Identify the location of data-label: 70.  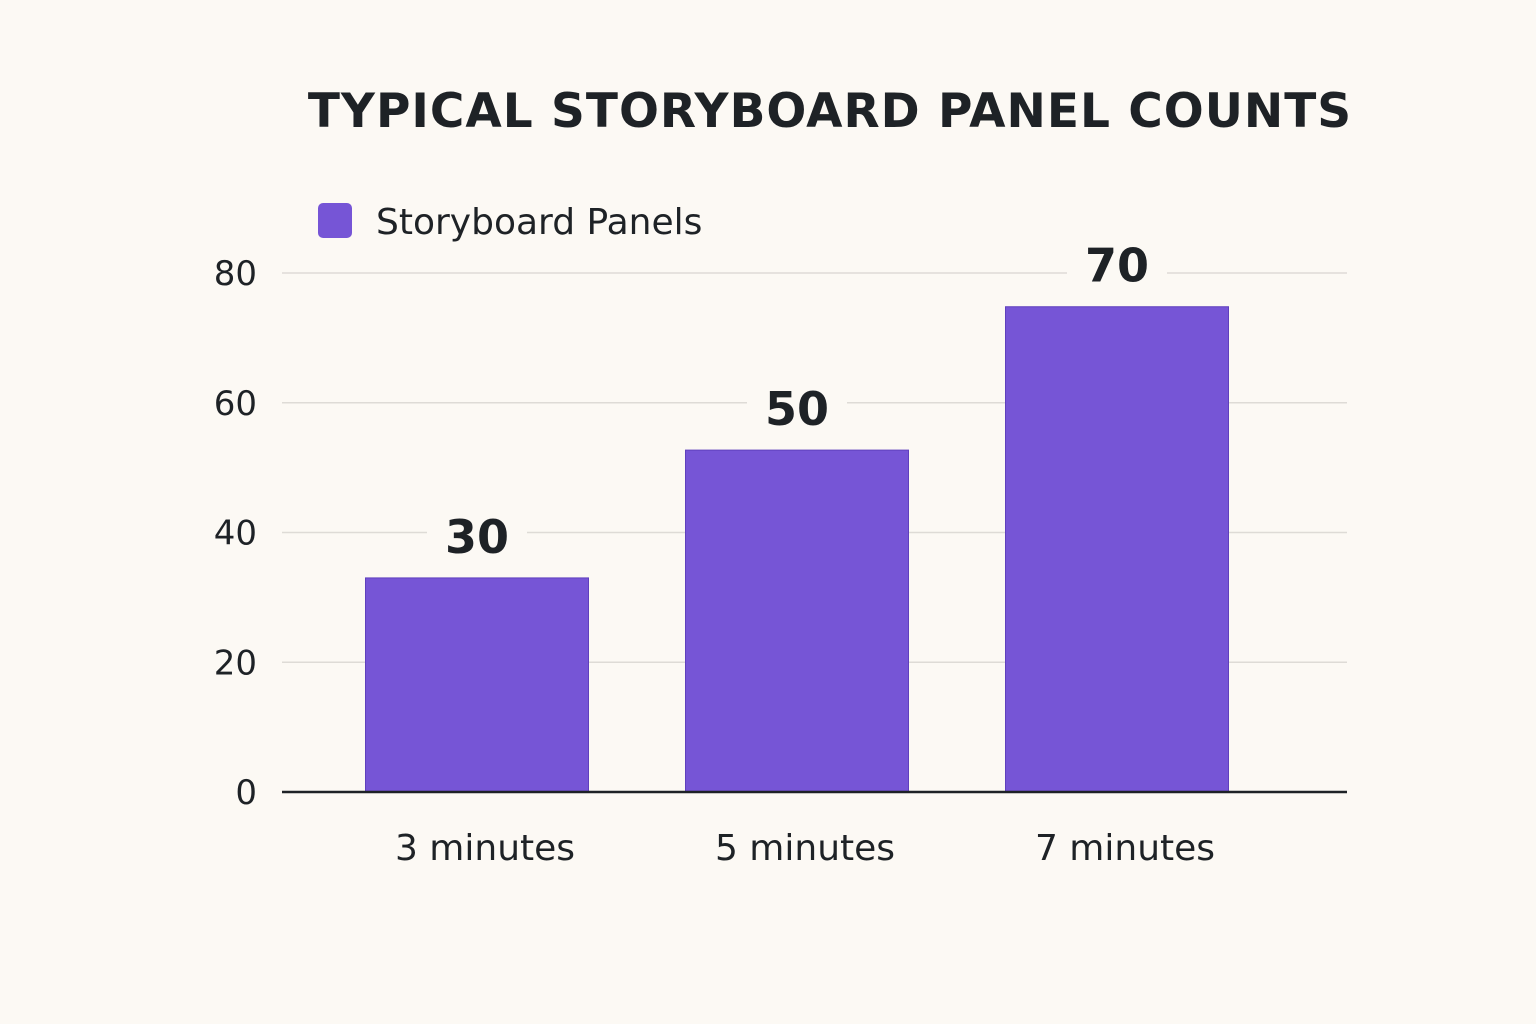
(1117, 266).